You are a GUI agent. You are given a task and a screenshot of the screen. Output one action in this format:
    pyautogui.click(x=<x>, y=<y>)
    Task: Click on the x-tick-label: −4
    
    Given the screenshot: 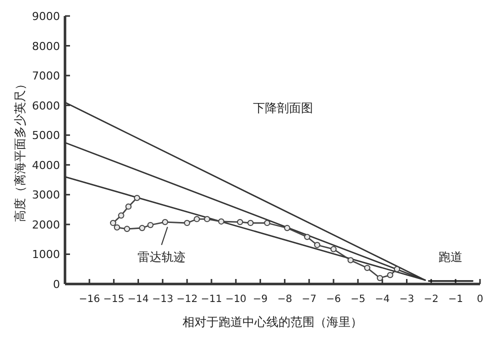 What is the action you would take?
    pyautogui.click(x=382, y=299)
    